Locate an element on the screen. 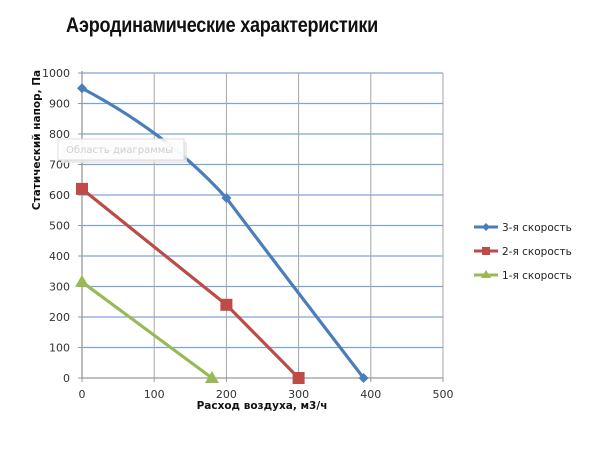  y-tick-label: 100 is located at coordinates (59, 348).